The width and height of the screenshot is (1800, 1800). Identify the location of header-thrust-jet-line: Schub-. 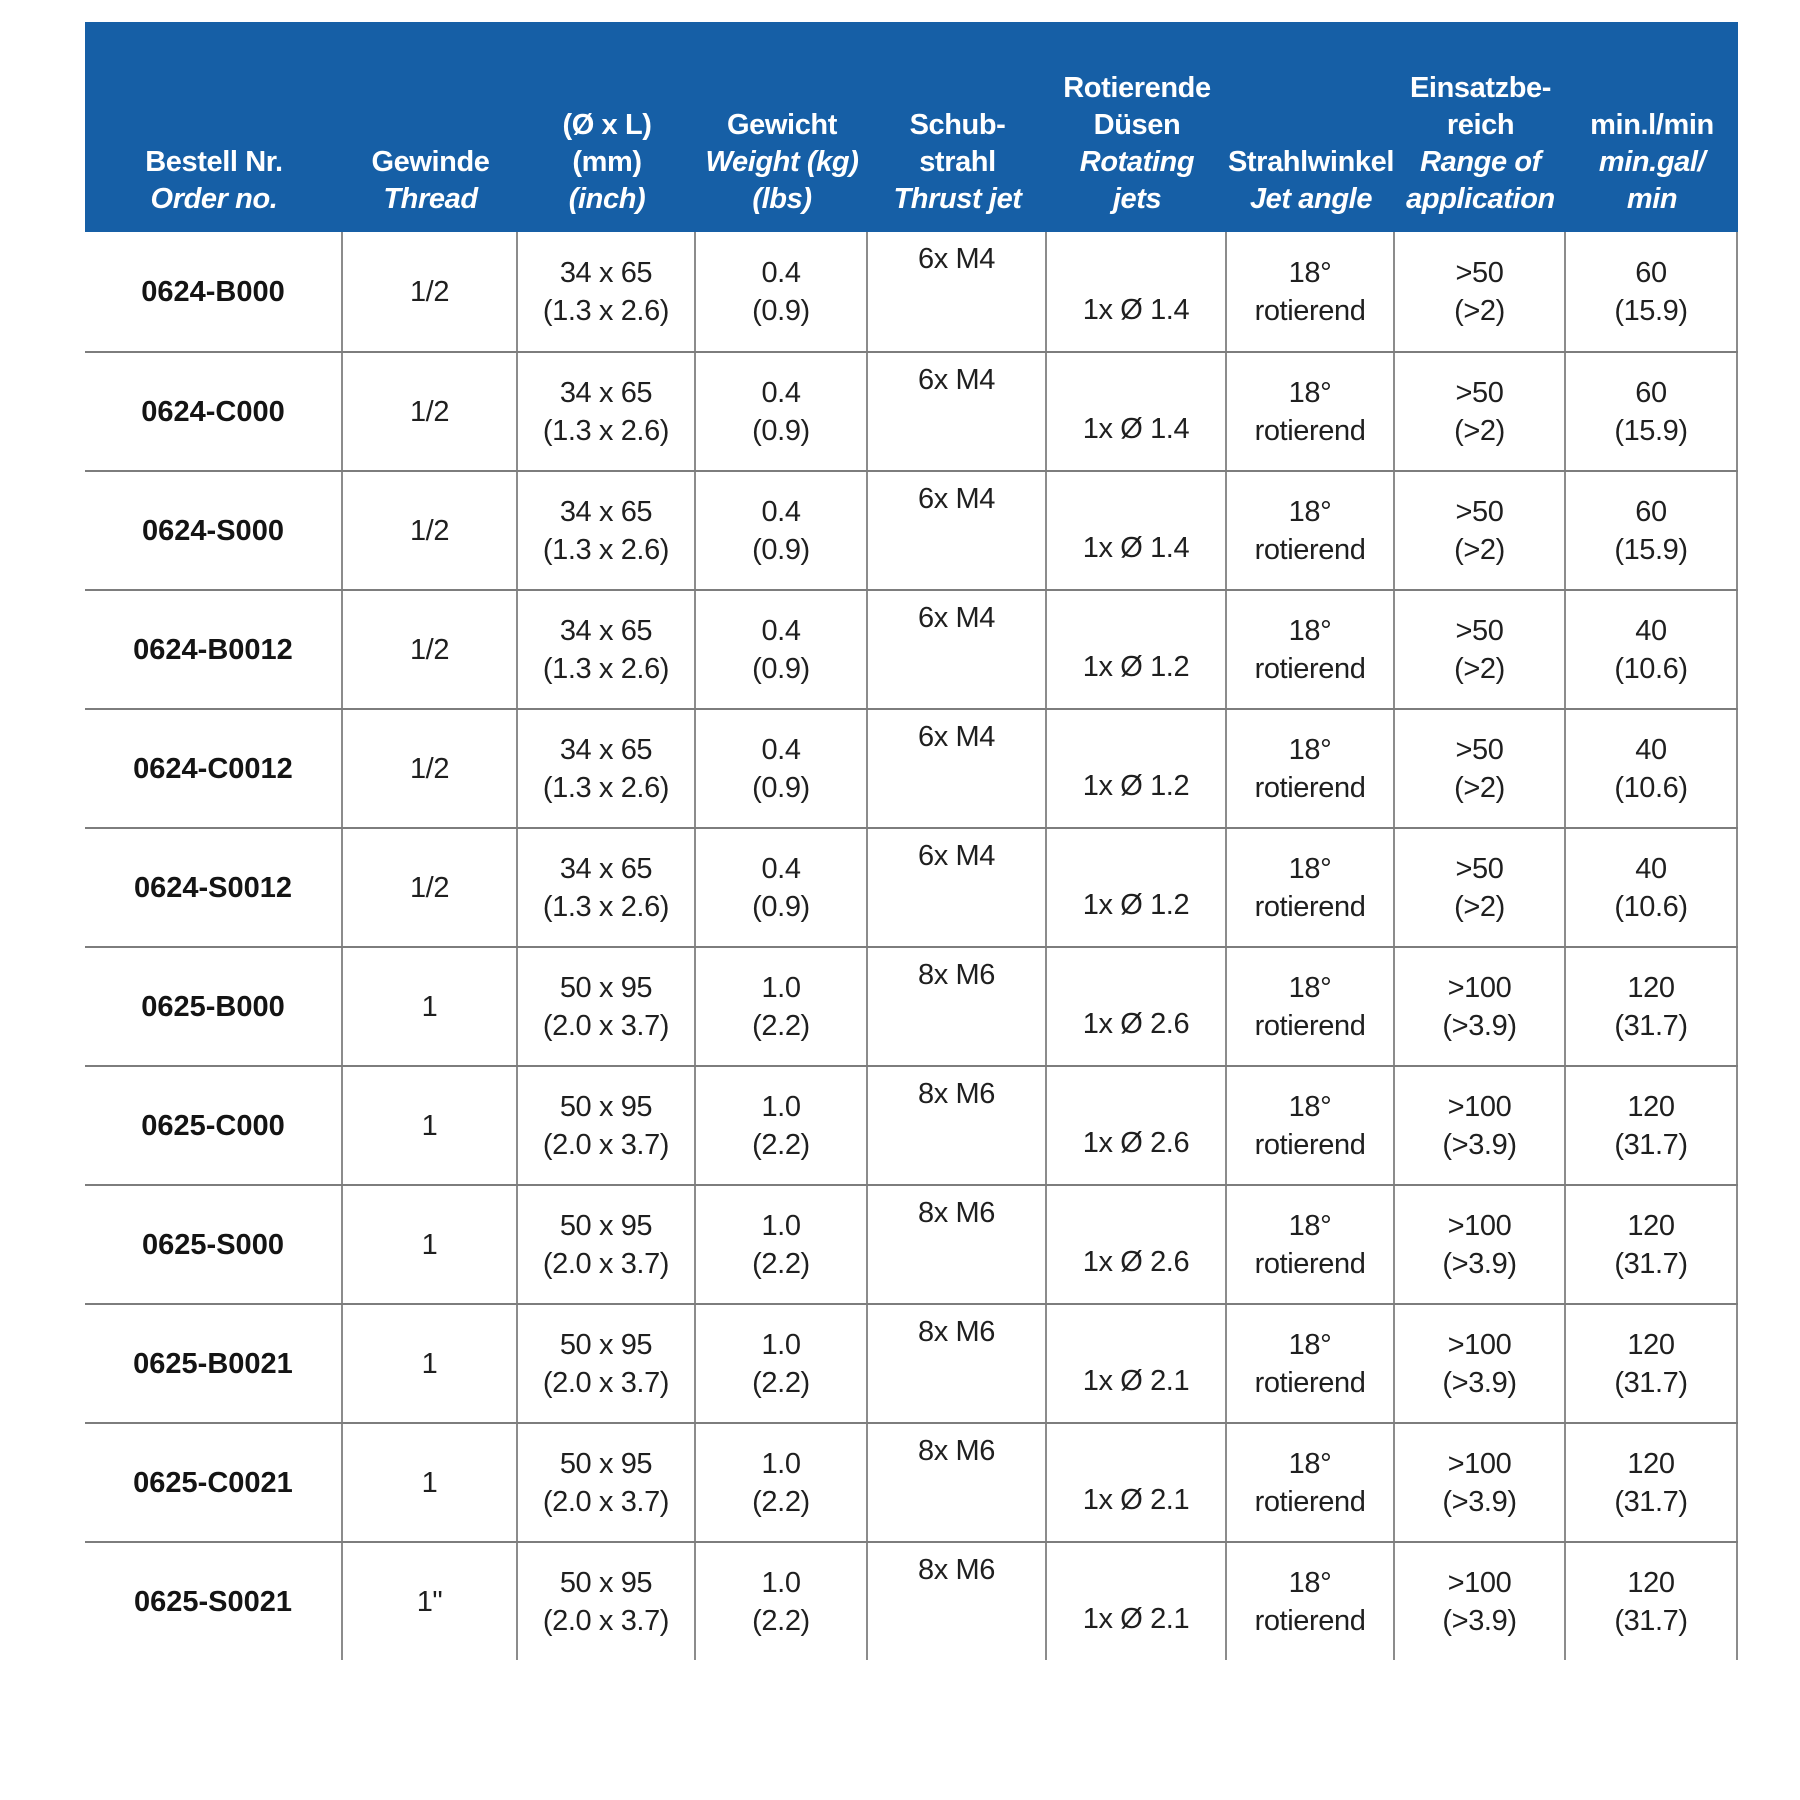
(957, 125).